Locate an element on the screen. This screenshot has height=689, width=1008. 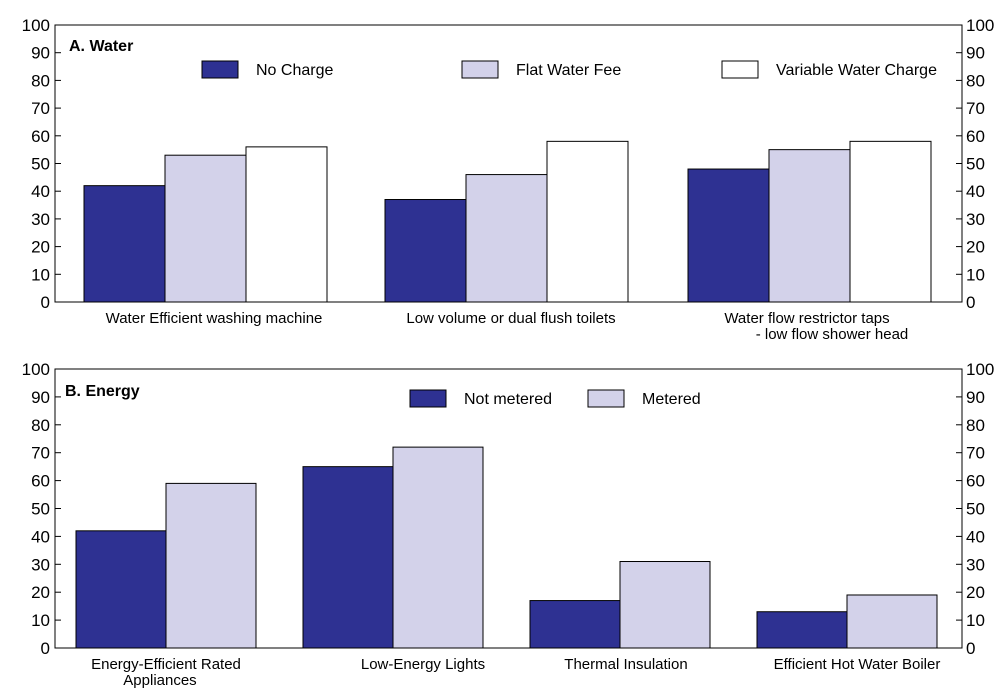
bar-energy-s0-c1 is located at coordinates (348, 557).